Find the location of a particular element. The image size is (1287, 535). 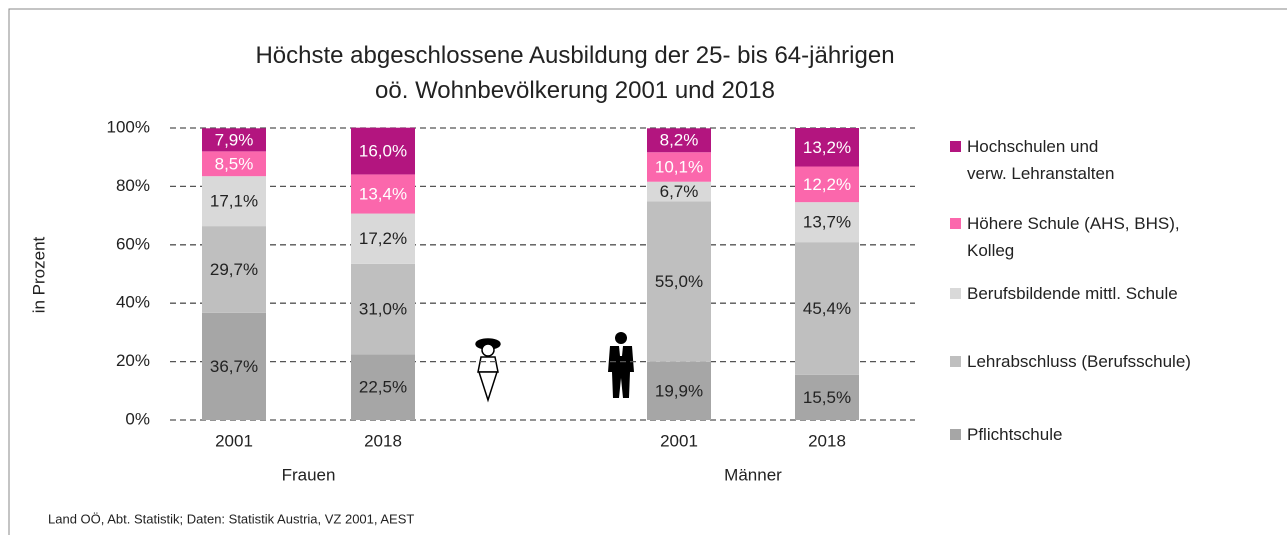

data-label: 29,7% is located at coordinates (234, 269).